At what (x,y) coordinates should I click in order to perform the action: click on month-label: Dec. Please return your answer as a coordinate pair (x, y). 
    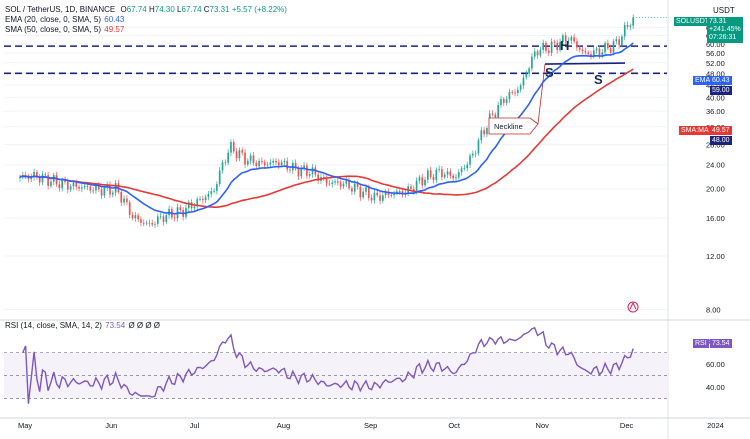
    Looking at the image, I should click on (627, 425).